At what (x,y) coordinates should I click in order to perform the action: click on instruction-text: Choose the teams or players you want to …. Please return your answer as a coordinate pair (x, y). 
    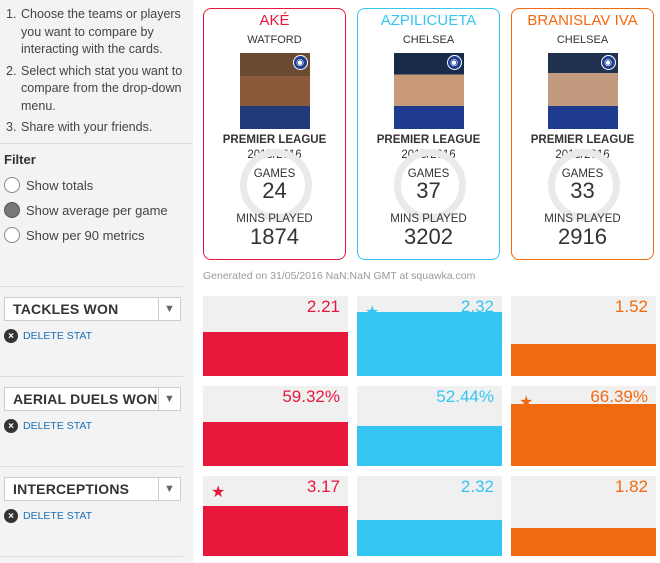
    Looking at the image, I should click on (101, 31).